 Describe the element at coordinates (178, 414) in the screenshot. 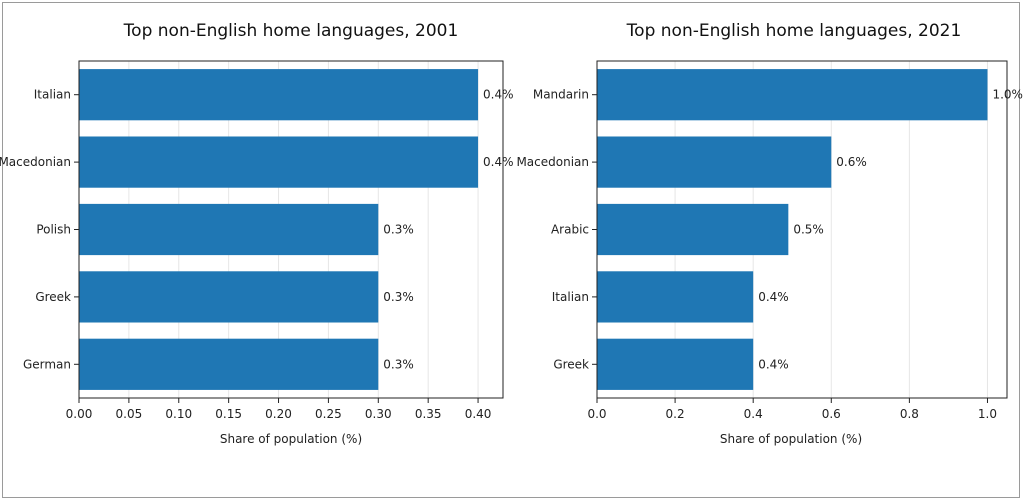

I see `x-tick-label: 0.10` at that location.